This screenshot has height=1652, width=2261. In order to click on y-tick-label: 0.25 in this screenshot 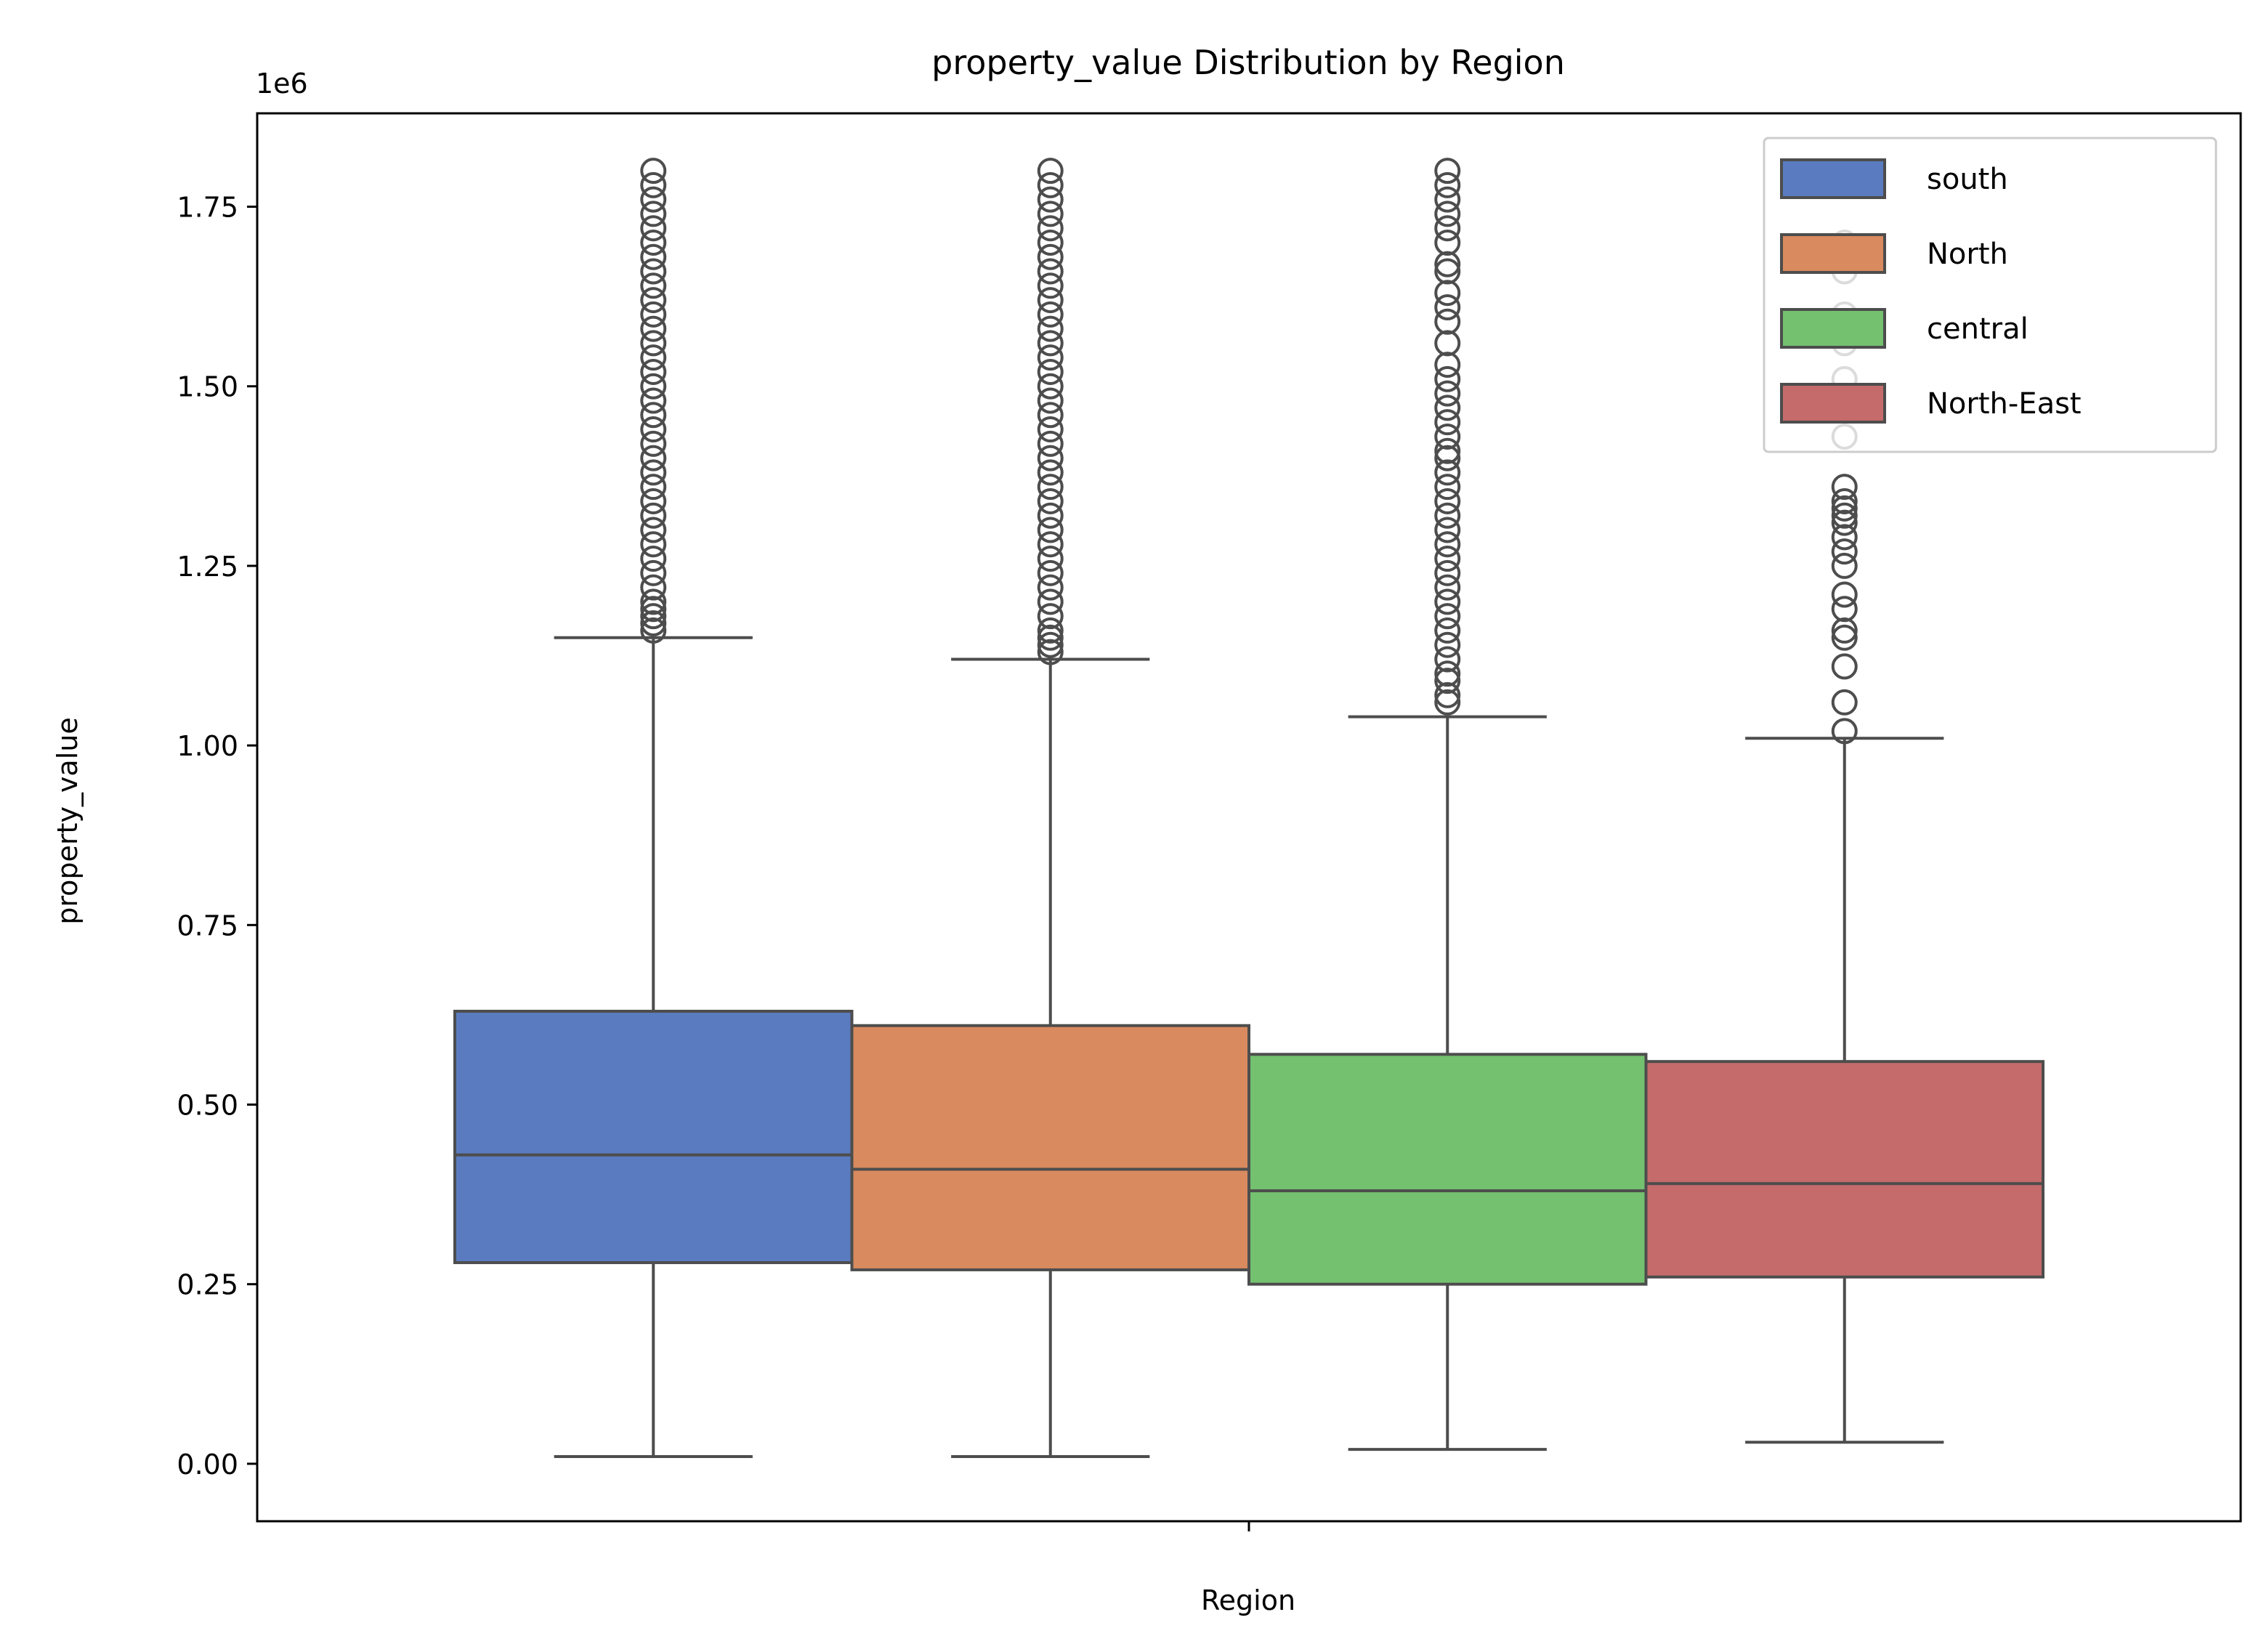, I will do `click(207, 1285)`.